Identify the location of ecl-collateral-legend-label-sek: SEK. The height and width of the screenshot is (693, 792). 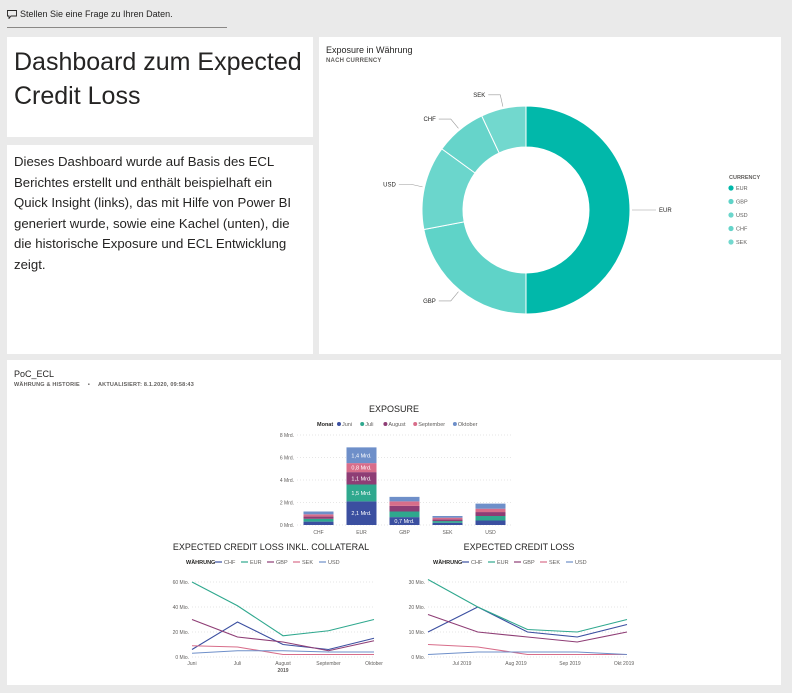
(307, 563).